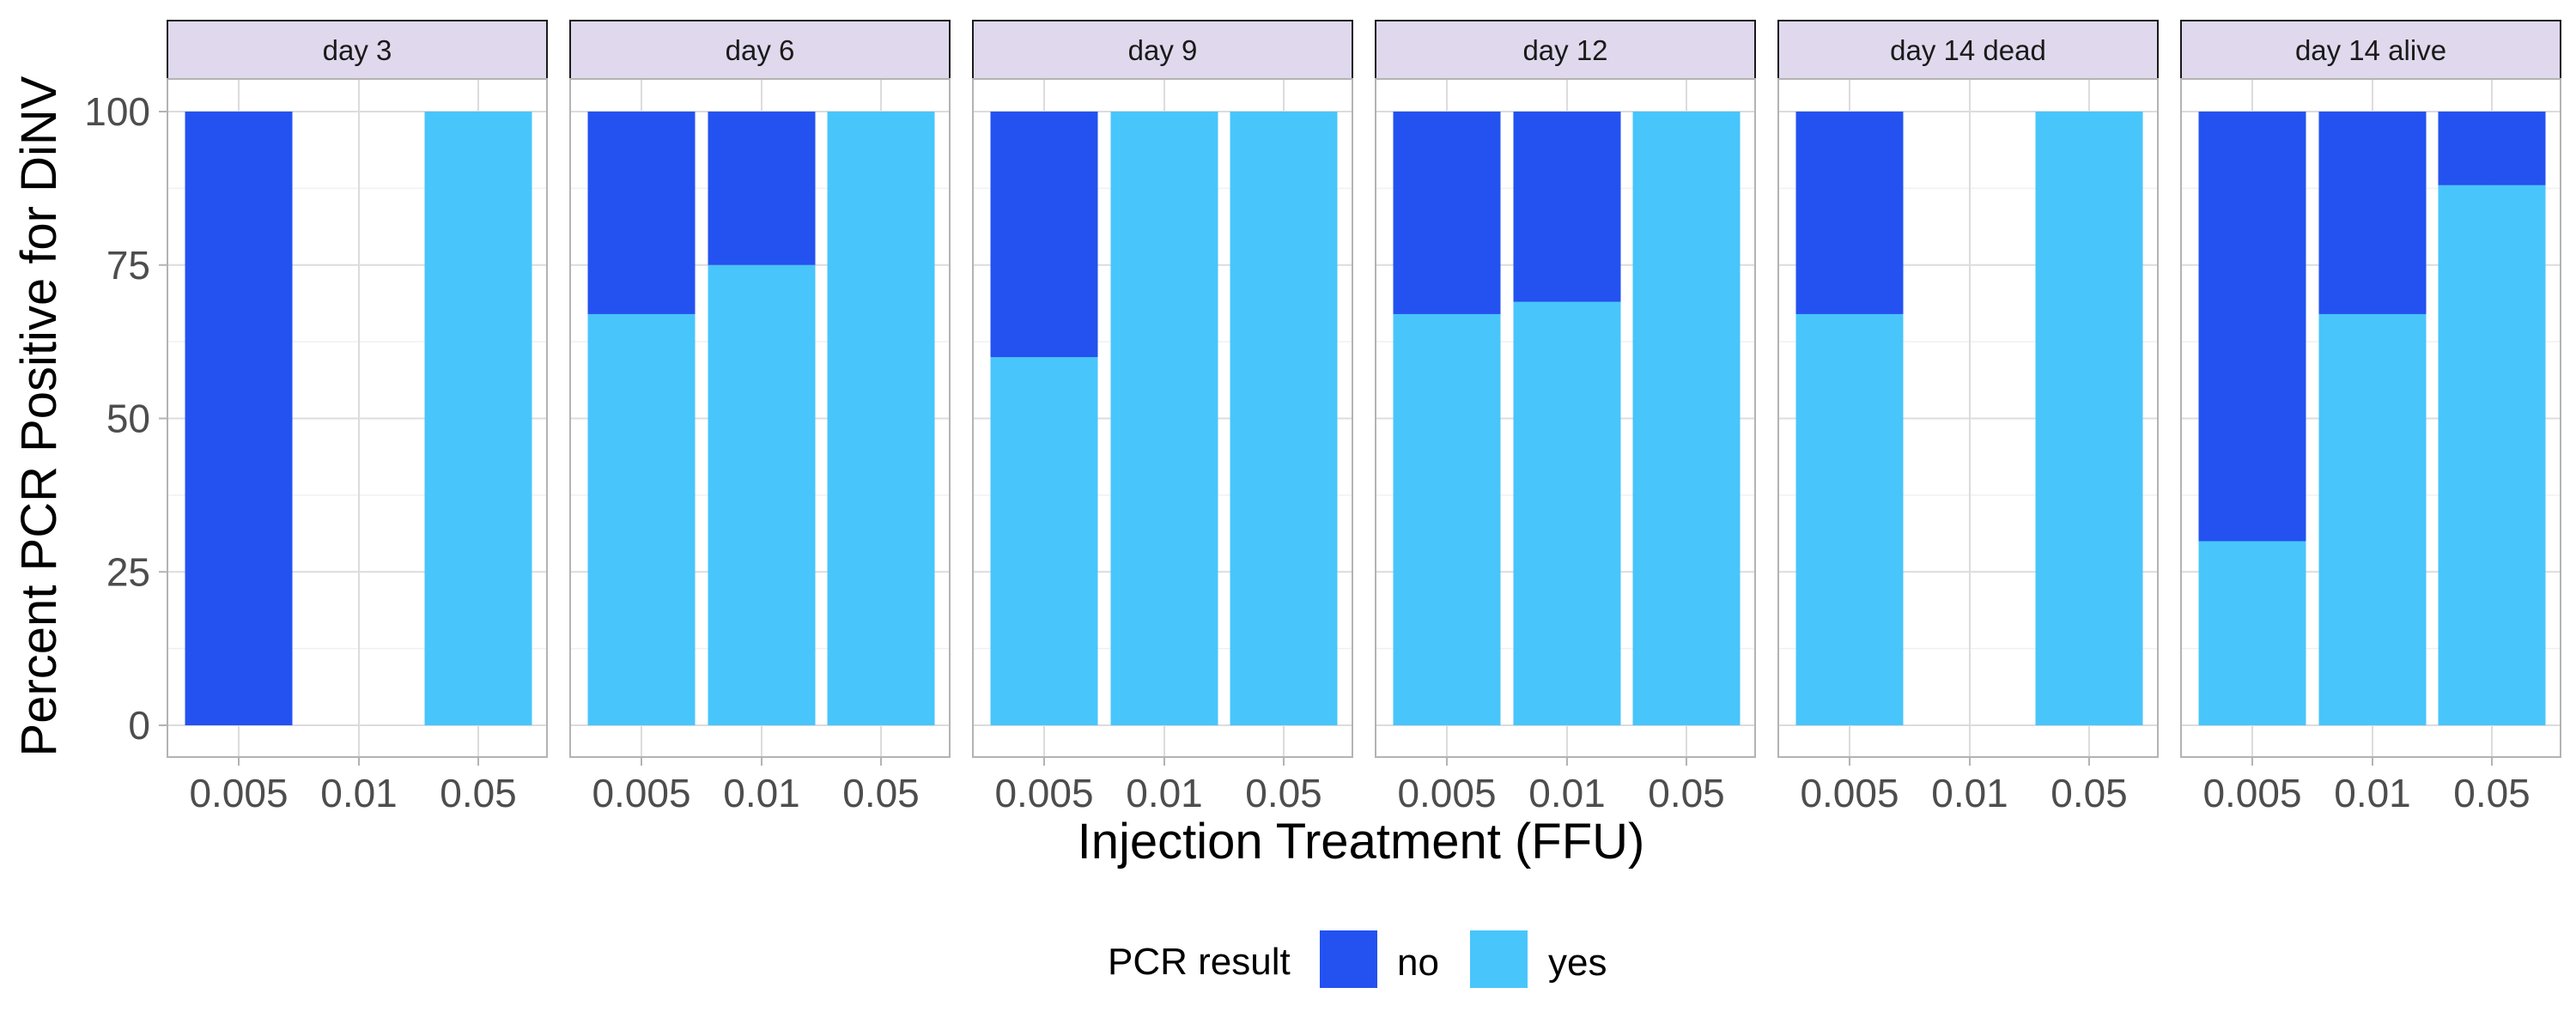 Image resolution: width=2576 pixels, height=1030 pixels. I want to click on y-tick-label: 75, so click(128, 265).